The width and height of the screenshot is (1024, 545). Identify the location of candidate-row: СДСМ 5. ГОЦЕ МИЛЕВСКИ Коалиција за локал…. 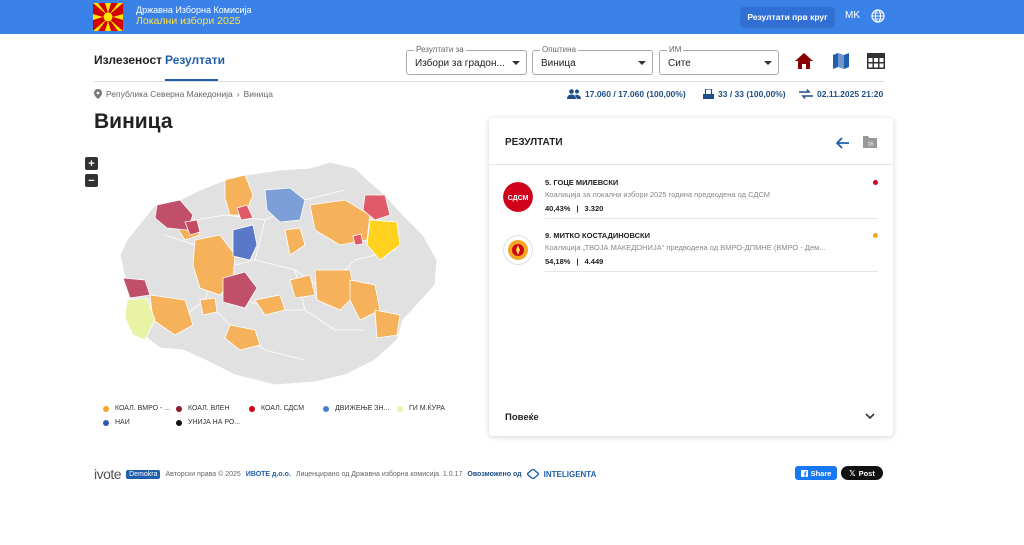
(690, 202).